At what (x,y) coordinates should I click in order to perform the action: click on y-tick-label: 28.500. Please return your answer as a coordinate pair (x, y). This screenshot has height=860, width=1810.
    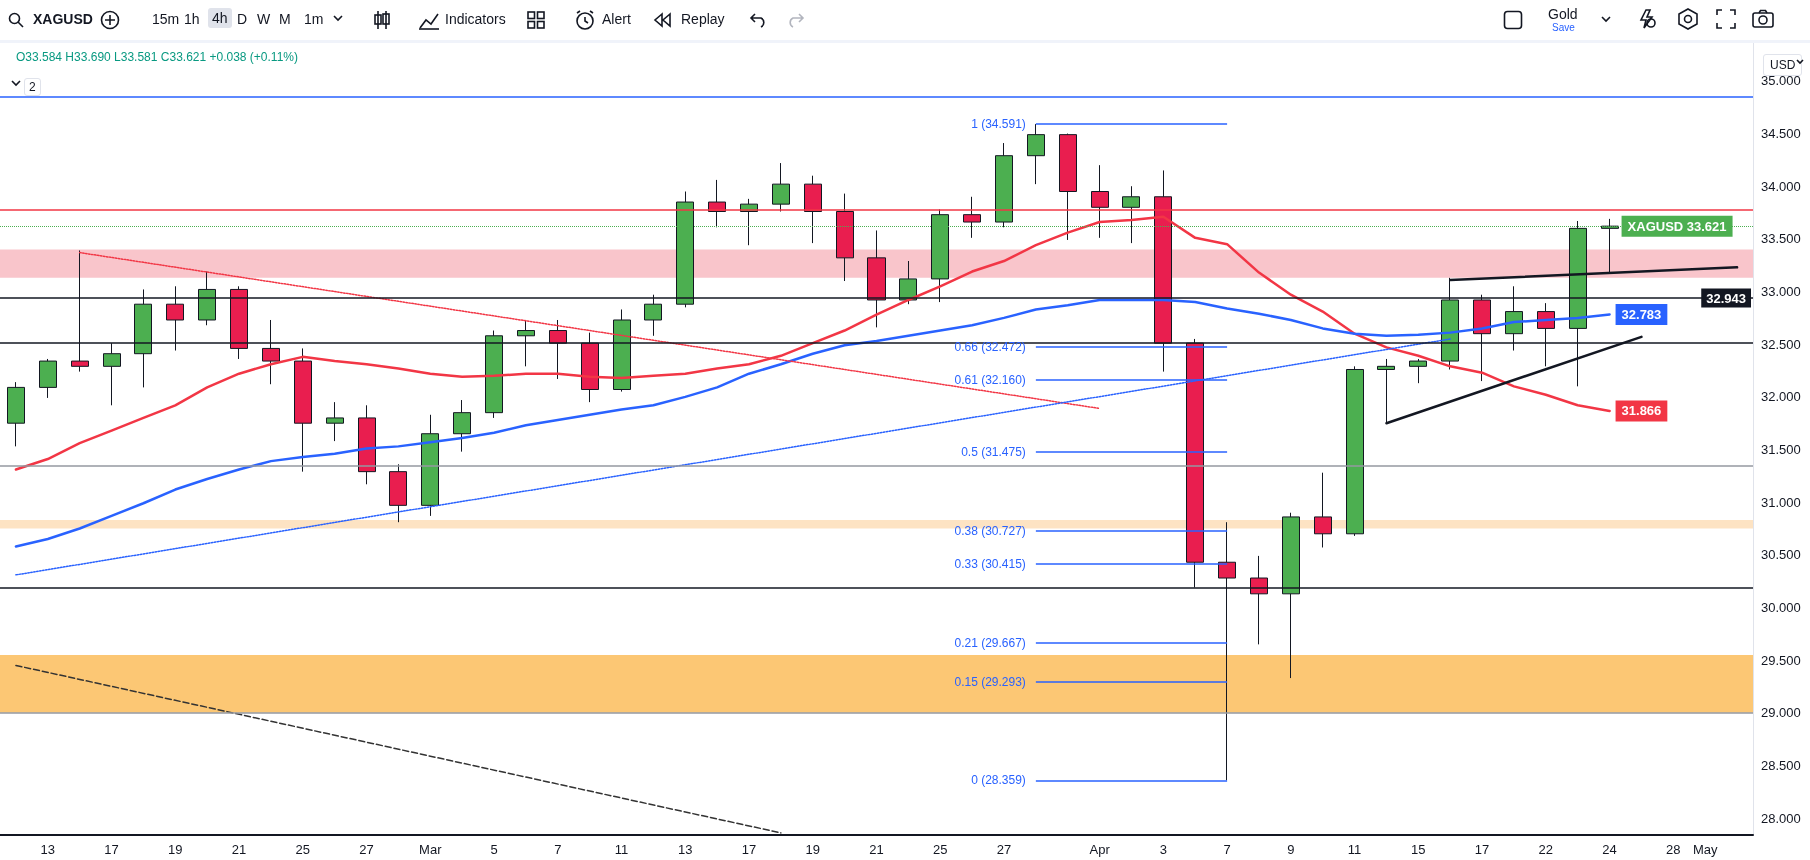
    Looking at the image, I should click on (1781, 765).